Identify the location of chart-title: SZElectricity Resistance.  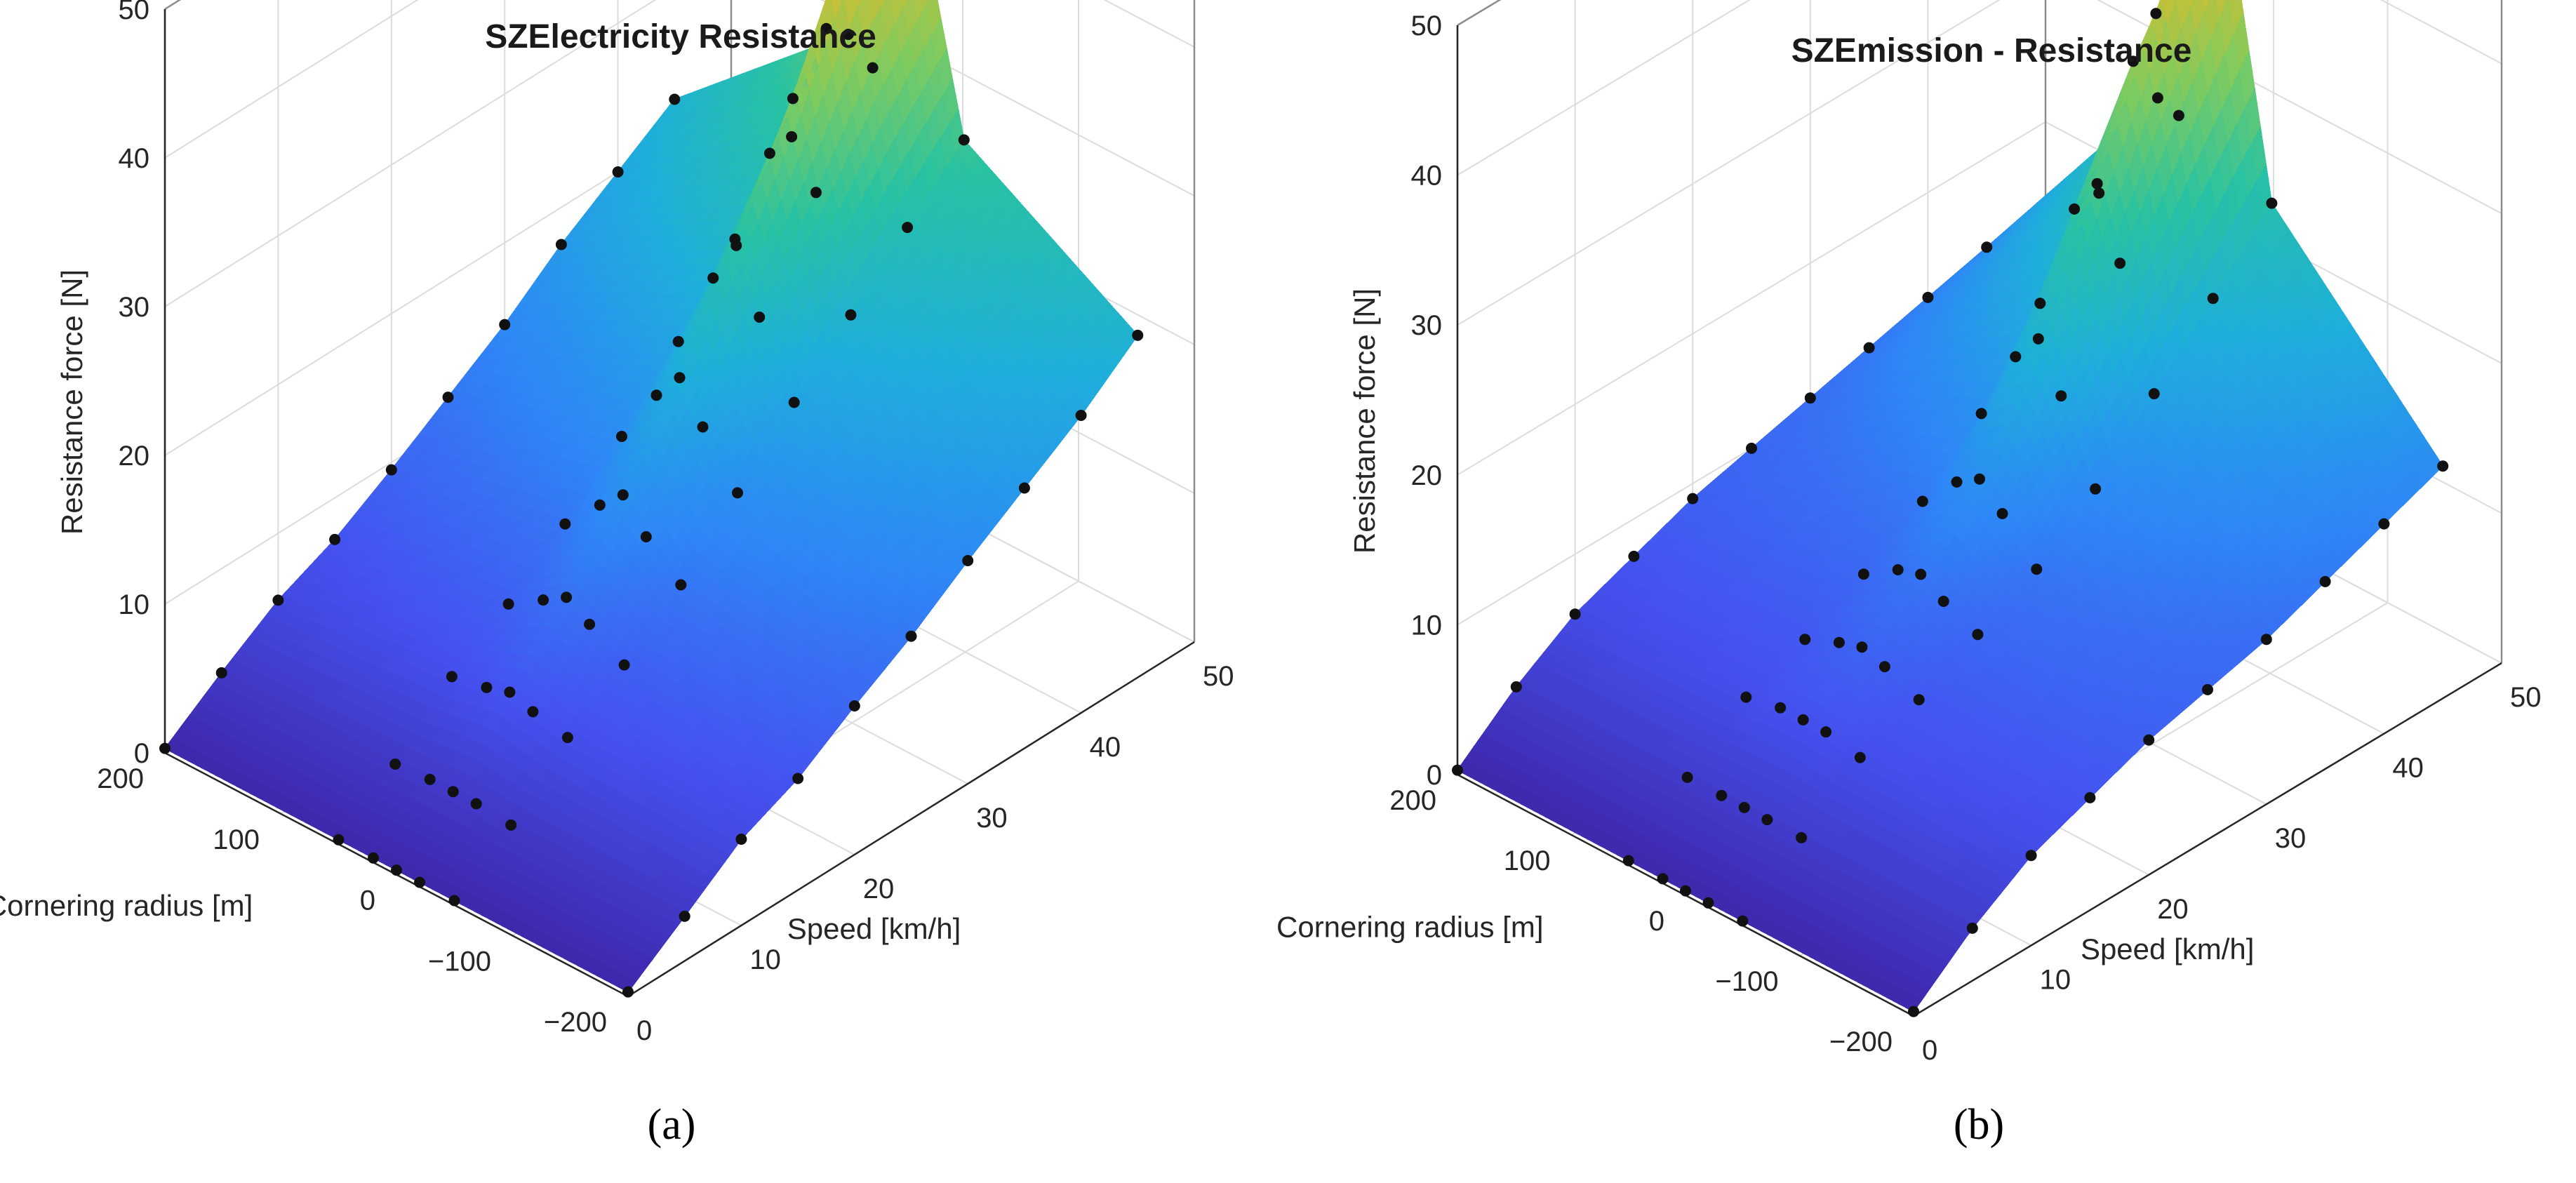
(681, 36).